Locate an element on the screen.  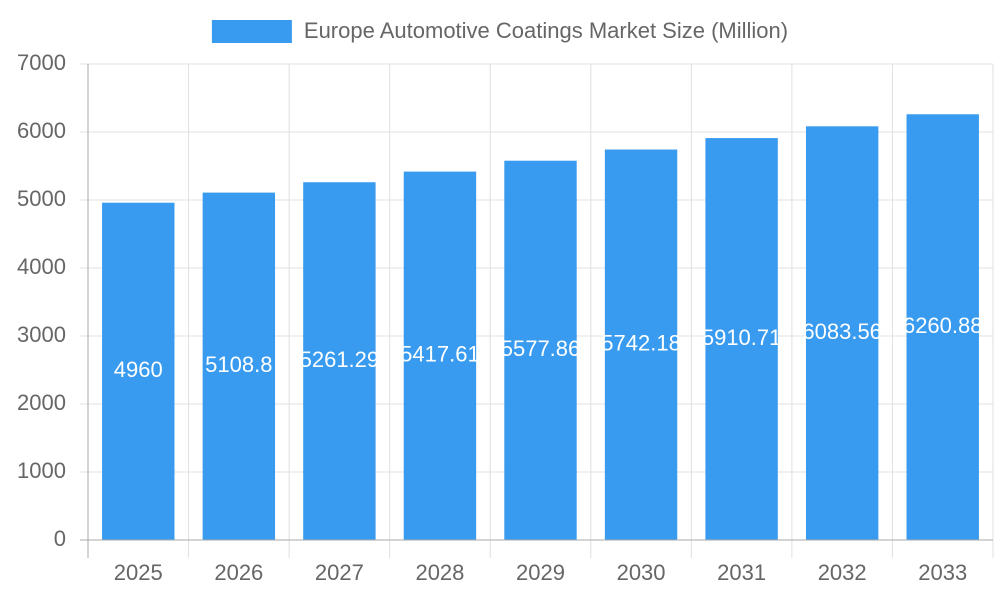
x-tick-label: 2026 is located at coordinates (238, 572).